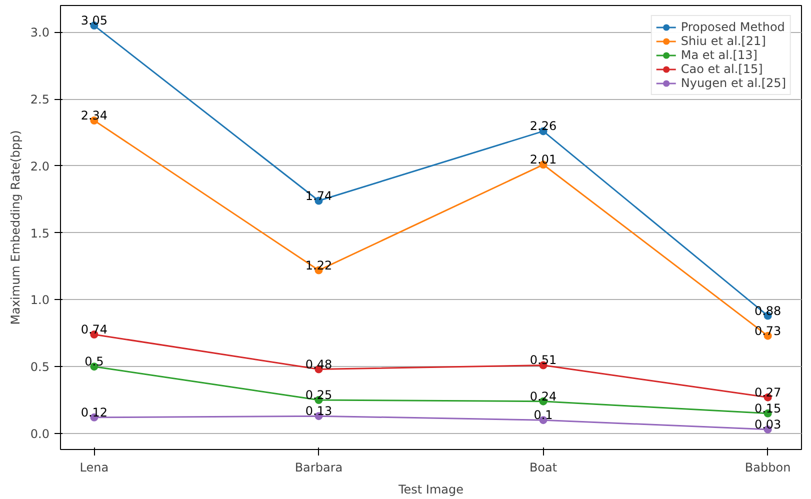 This screenshot has width=811, height=499. Describe the element at coordinates (94, 361) in the screenshot. I see `data-label: 0.5` at that location.